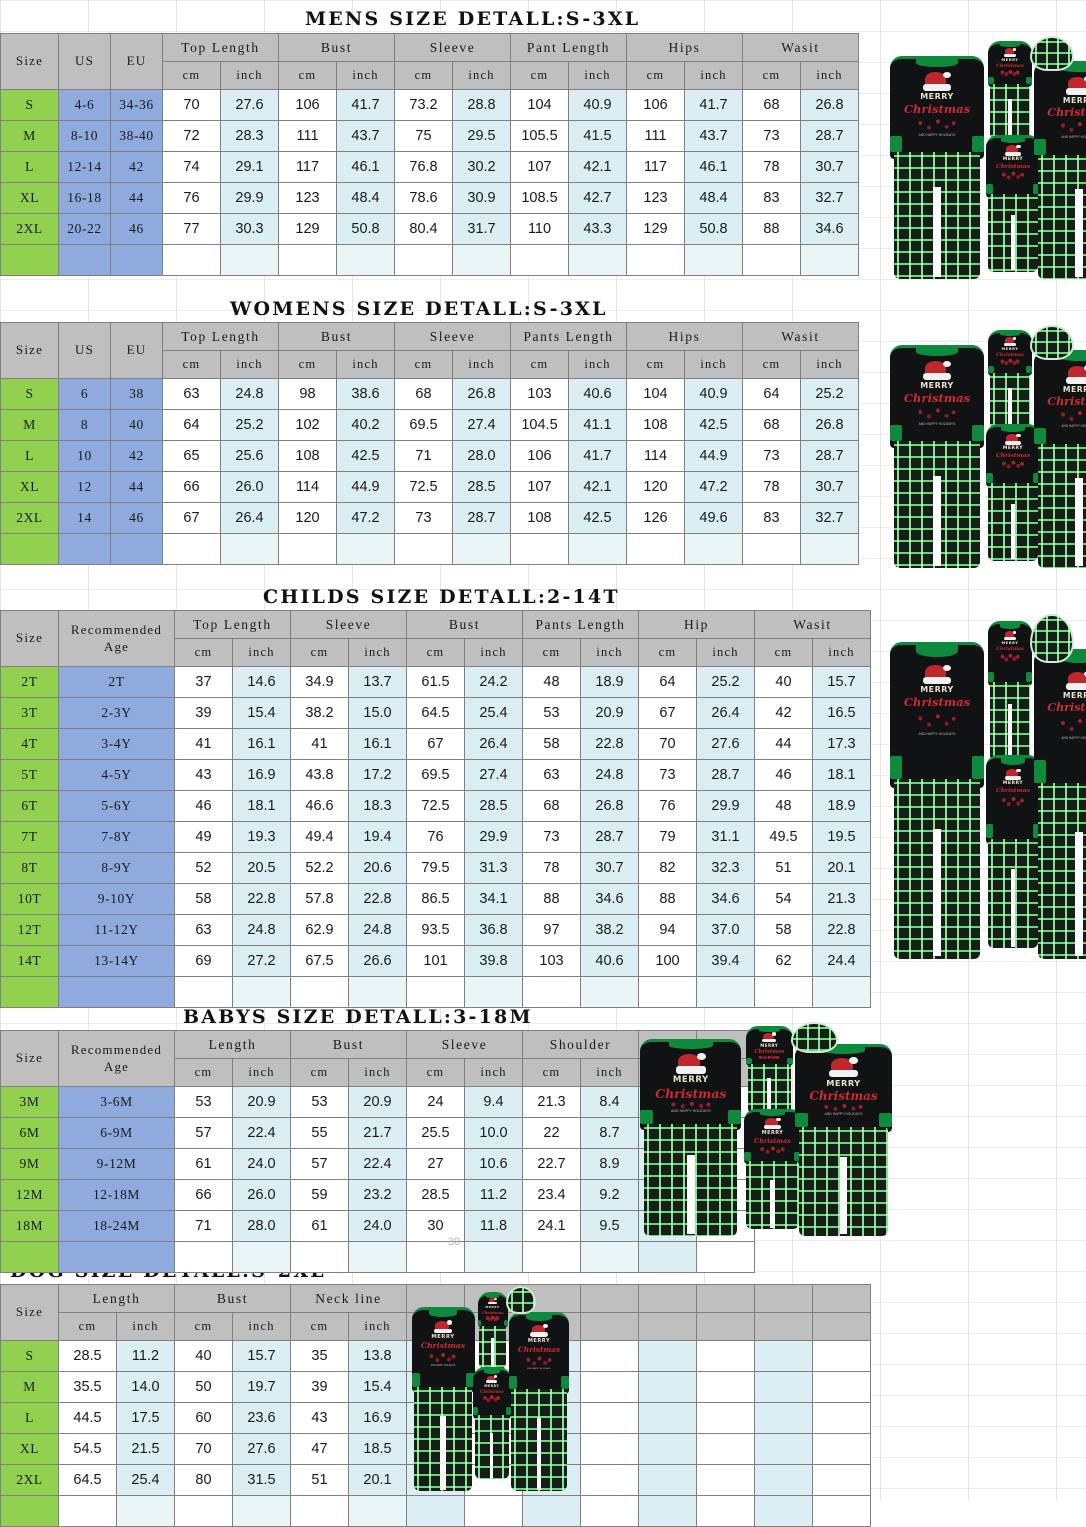 The width and height of the screenshot is (1086, 1527). I want to click on womens-unit-header-0-1: inch, so click(249, 364).